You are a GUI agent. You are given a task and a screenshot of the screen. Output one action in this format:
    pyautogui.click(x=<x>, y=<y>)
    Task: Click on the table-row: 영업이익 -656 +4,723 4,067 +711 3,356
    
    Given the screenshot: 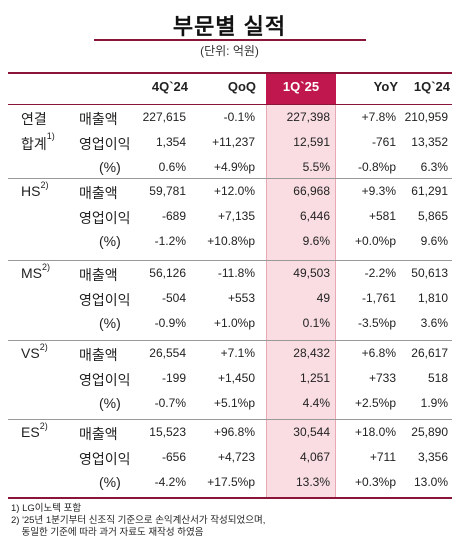 What is the action you would take?
    pyautogui.click(x=230, y=457)
    